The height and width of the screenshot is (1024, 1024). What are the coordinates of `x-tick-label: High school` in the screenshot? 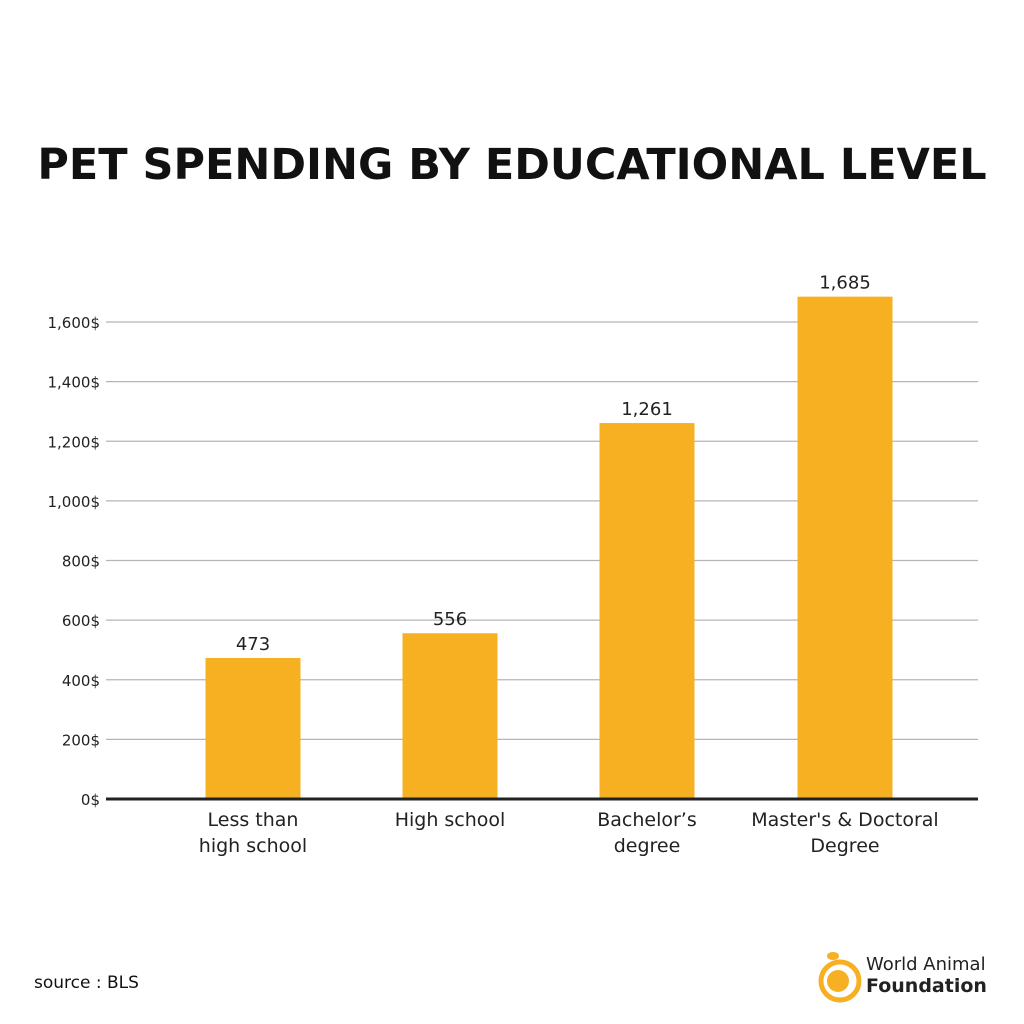 It's located at (450, 820).